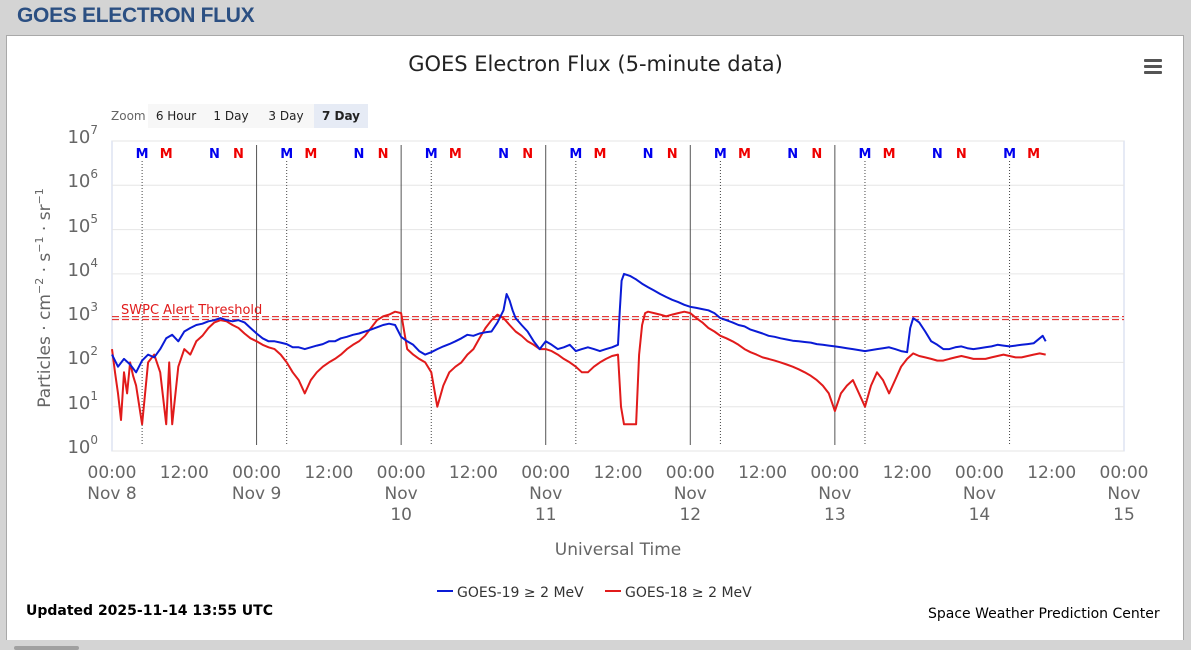  Describe the element at coordinates (256, 483) in the screenshot. I see `x-tick-label: 00:00 Nov 9` at that location.